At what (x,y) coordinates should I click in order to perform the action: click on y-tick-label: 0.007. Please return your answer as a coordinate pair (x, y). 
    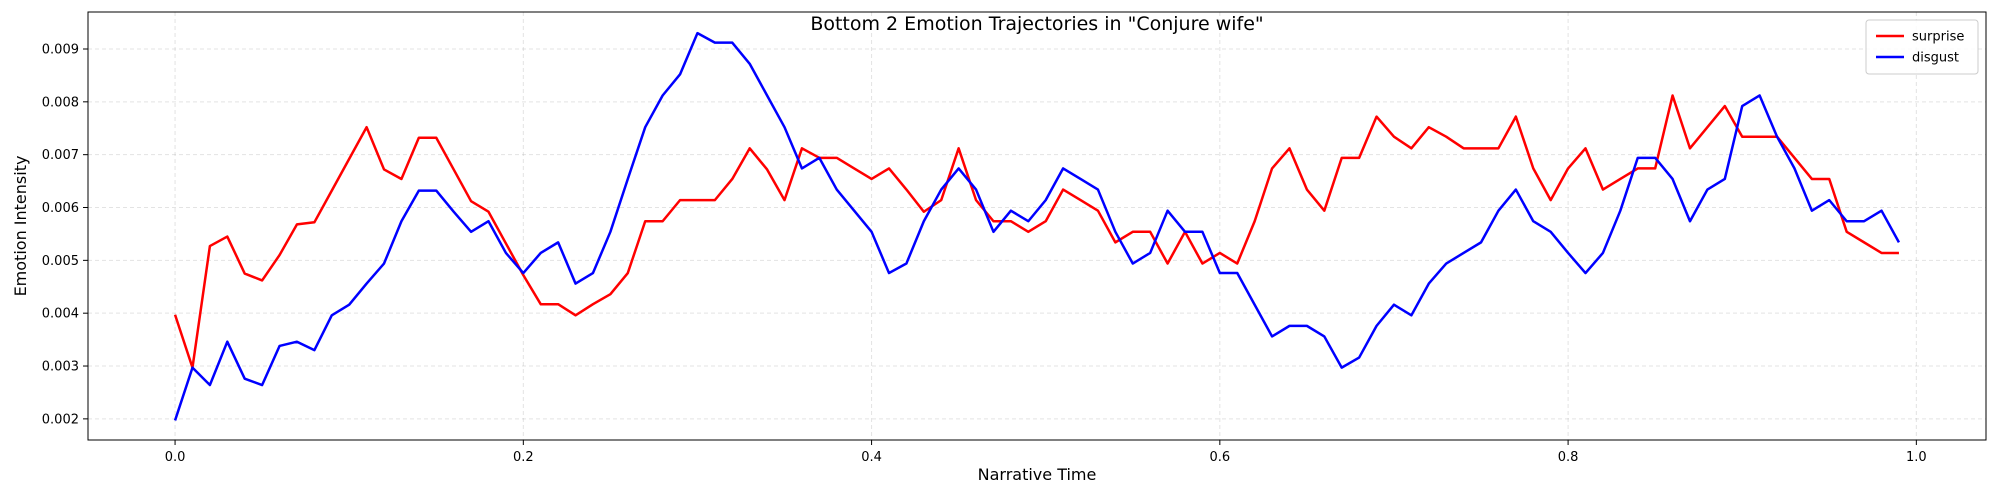
    Looking at the image, I should click on (60, 155).